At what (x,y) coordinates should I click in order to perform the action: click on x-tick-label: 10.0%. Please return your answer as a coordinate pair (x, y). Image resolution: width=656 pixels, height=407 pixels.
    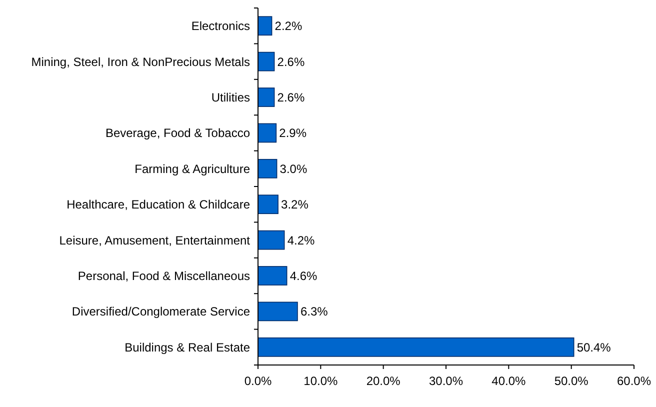
    Looking at the image, I should click on (321, 381).